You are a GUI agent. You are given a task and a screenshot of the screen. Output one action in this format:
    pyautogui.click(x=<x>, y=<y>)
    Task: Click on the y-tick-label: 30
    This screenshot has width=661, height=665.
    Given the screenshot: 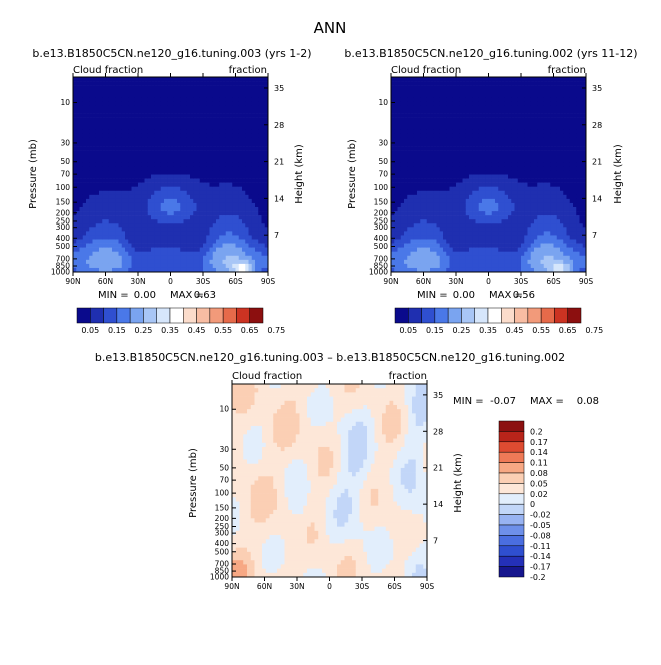 What is the action you would take?
    pyautogui.click(x=65, y=142)
    